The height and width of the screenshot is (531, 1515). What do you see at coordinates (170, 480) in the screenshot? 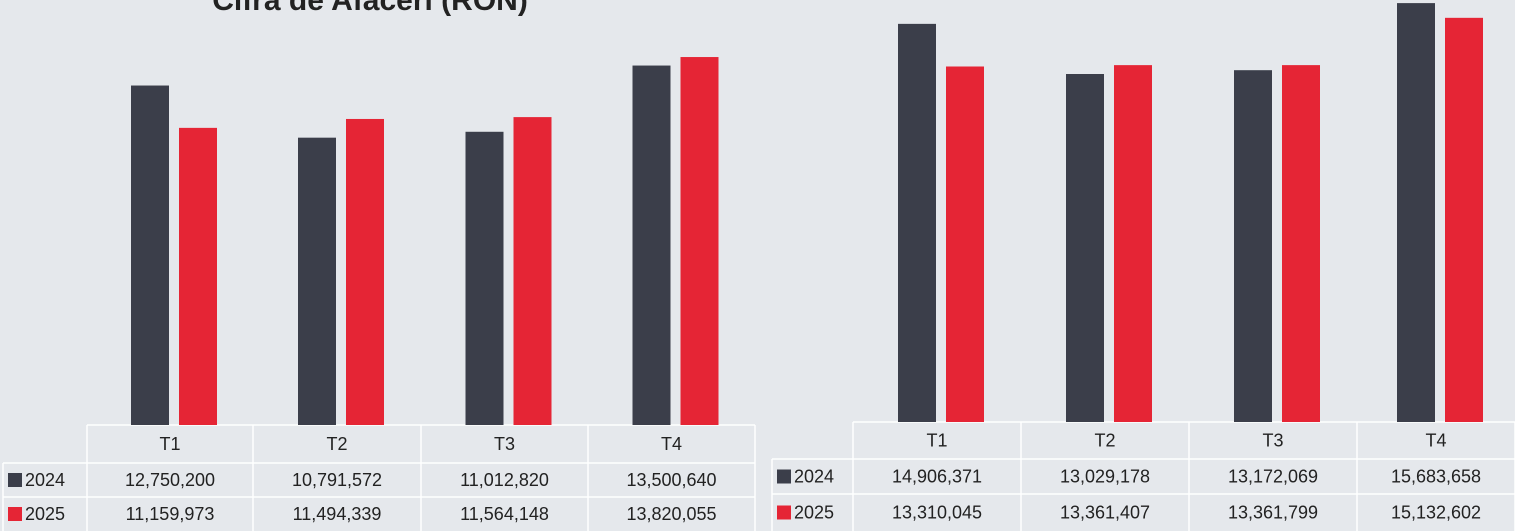
I see `data-label: 12,750,200` at bounding box center [170, 480].